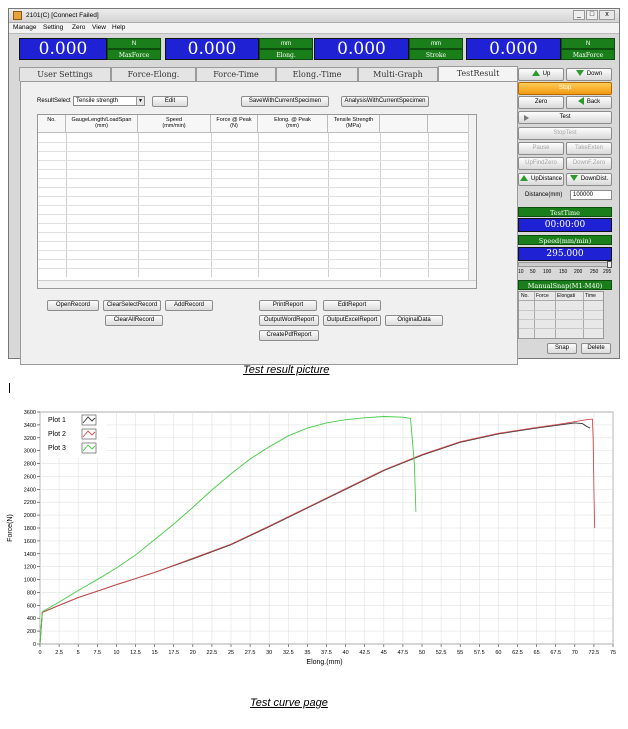  What do you see at coordinates (73, 305) in the screenshot?
I see `open-record-button: OpenRecord` at bounding box center [73, 305].